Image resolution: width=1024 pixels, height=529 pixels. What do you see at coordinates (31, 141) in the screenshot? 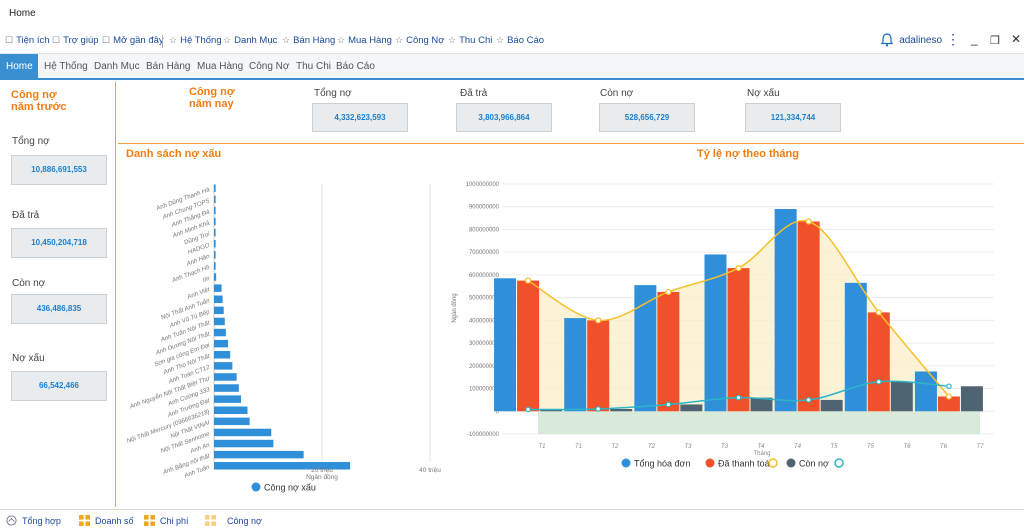
I see `last-year-total-label: Tổng nợ` at bounding box center [31, 141].